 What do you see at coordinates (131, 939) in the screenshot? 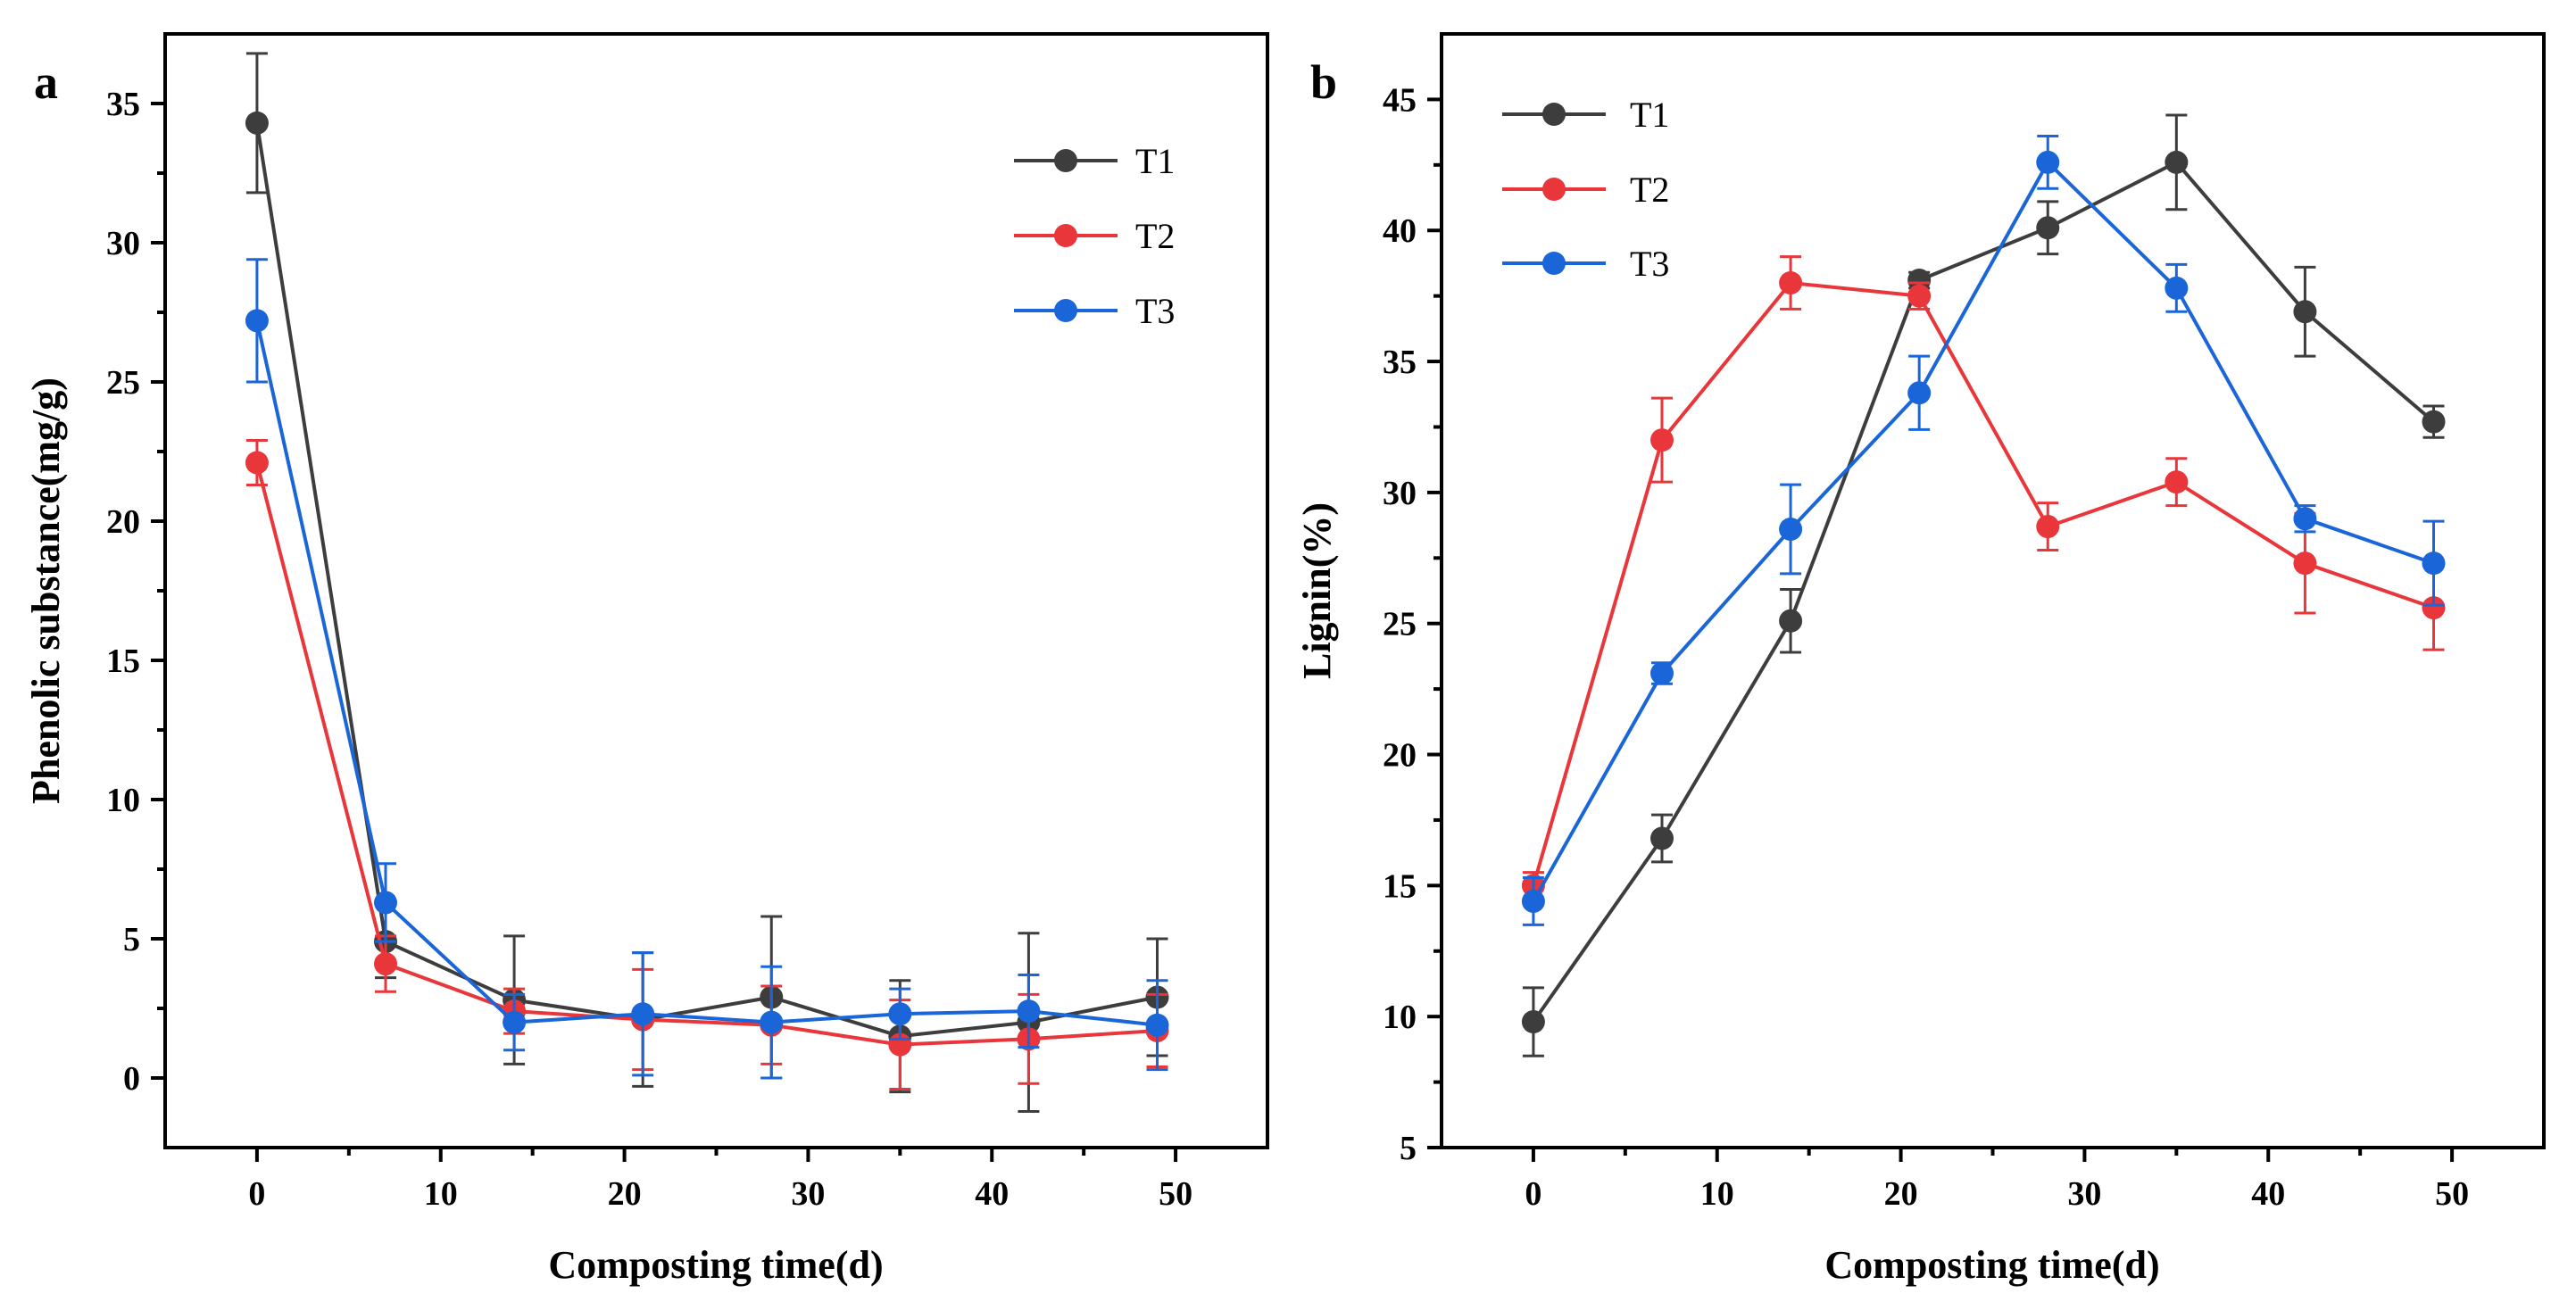
I see `y-tick-label-a: 5` at bounding box center [131, 939].